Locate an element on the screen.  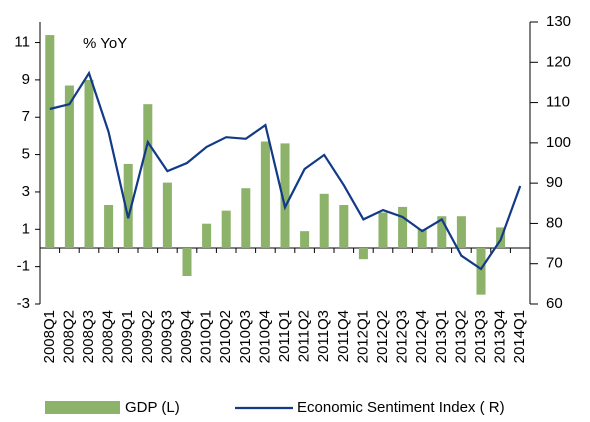
y2-tick-label: 120 is located at coordinates (558, 61).